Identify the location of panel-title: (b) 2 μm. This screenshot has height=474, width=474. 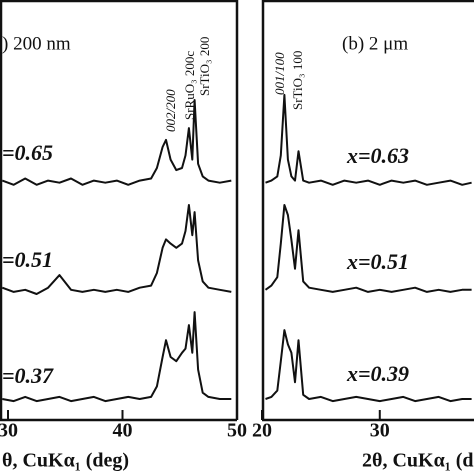
(375, 43).